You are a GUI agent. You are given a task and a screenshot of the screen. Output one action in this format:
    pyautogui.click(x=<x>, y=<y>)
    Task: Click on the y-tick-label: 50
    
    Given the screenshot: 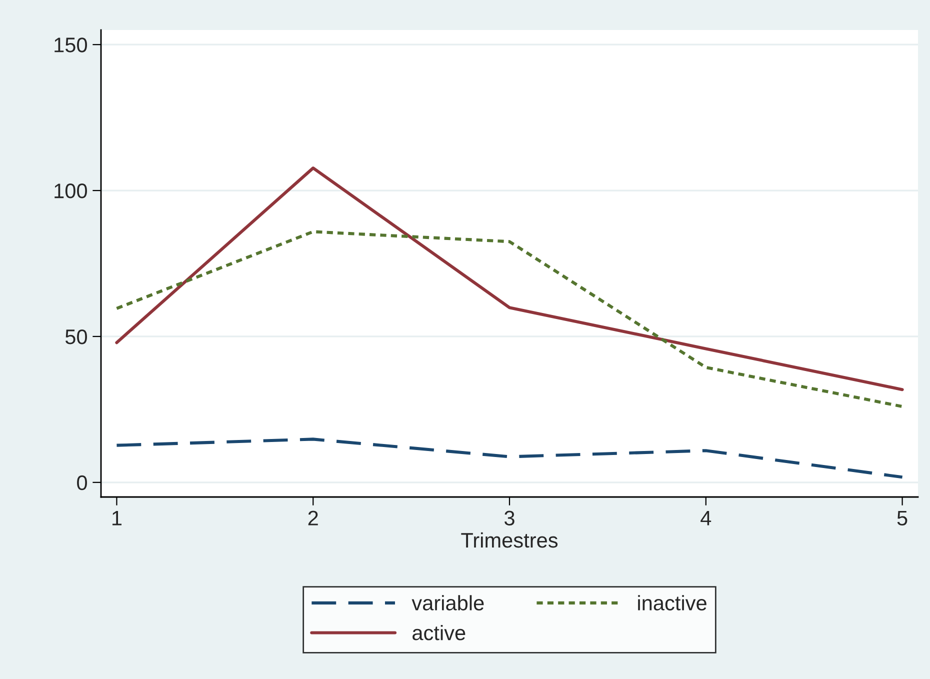 What is the action you would take?
    pyautogui.click(x=76, y=336)
    